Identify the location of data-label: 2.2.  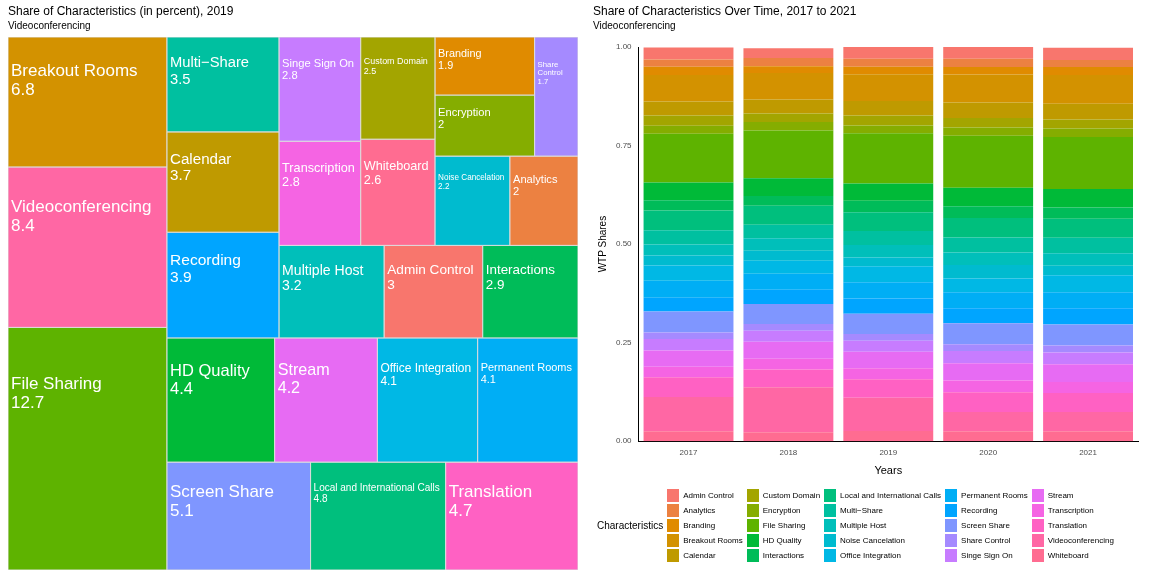
(444, 187).